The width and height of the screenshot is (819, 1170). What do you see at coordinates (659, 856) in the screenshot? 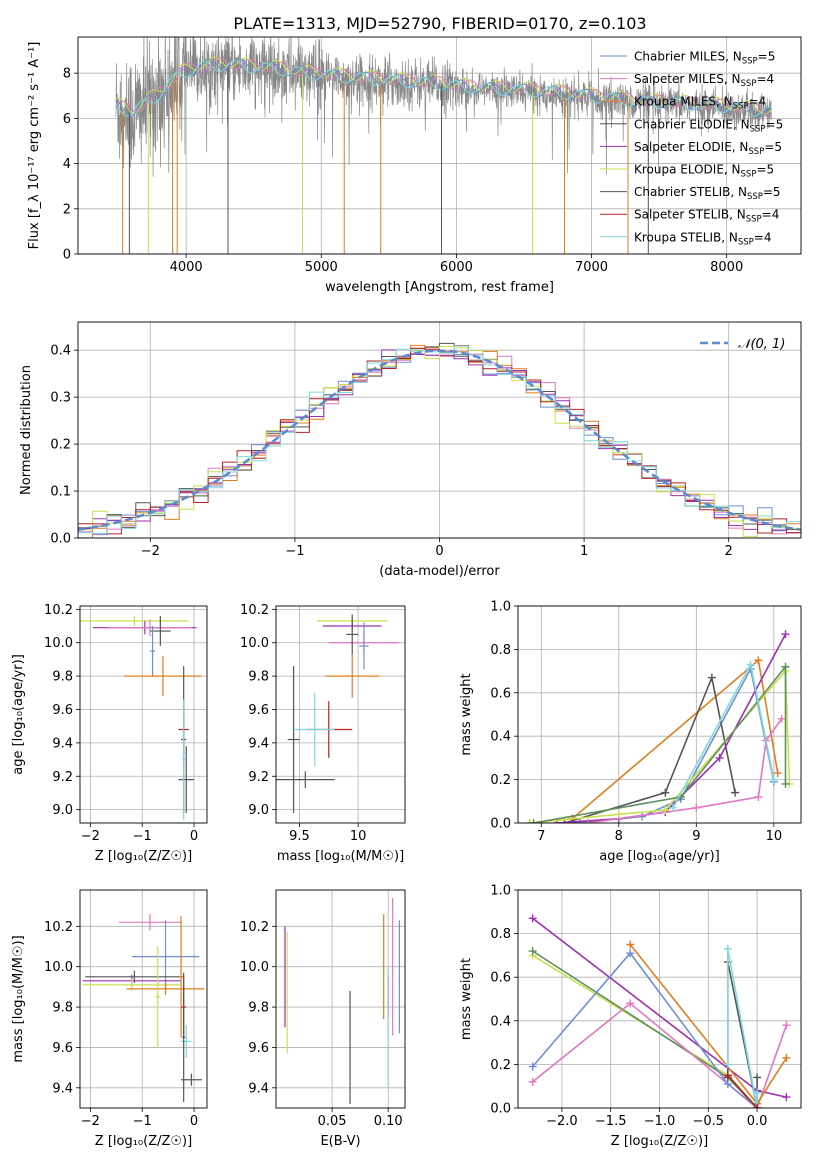
I see `x-axis-label: age [log₁₀(age/yr)]` at bounding box center [659, 856].